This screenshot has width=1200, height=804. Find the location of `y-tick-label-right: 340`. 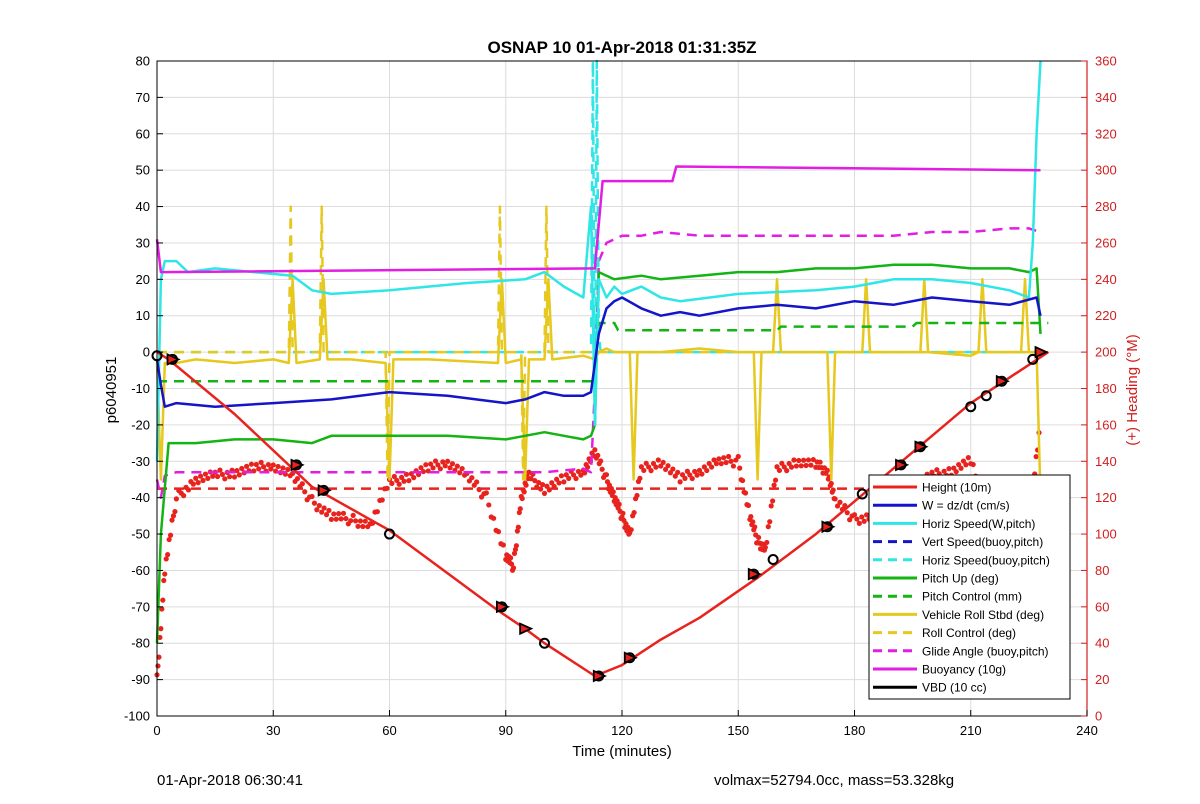

y-tick-label-right: 340 is located at coordinates (1106, 97).